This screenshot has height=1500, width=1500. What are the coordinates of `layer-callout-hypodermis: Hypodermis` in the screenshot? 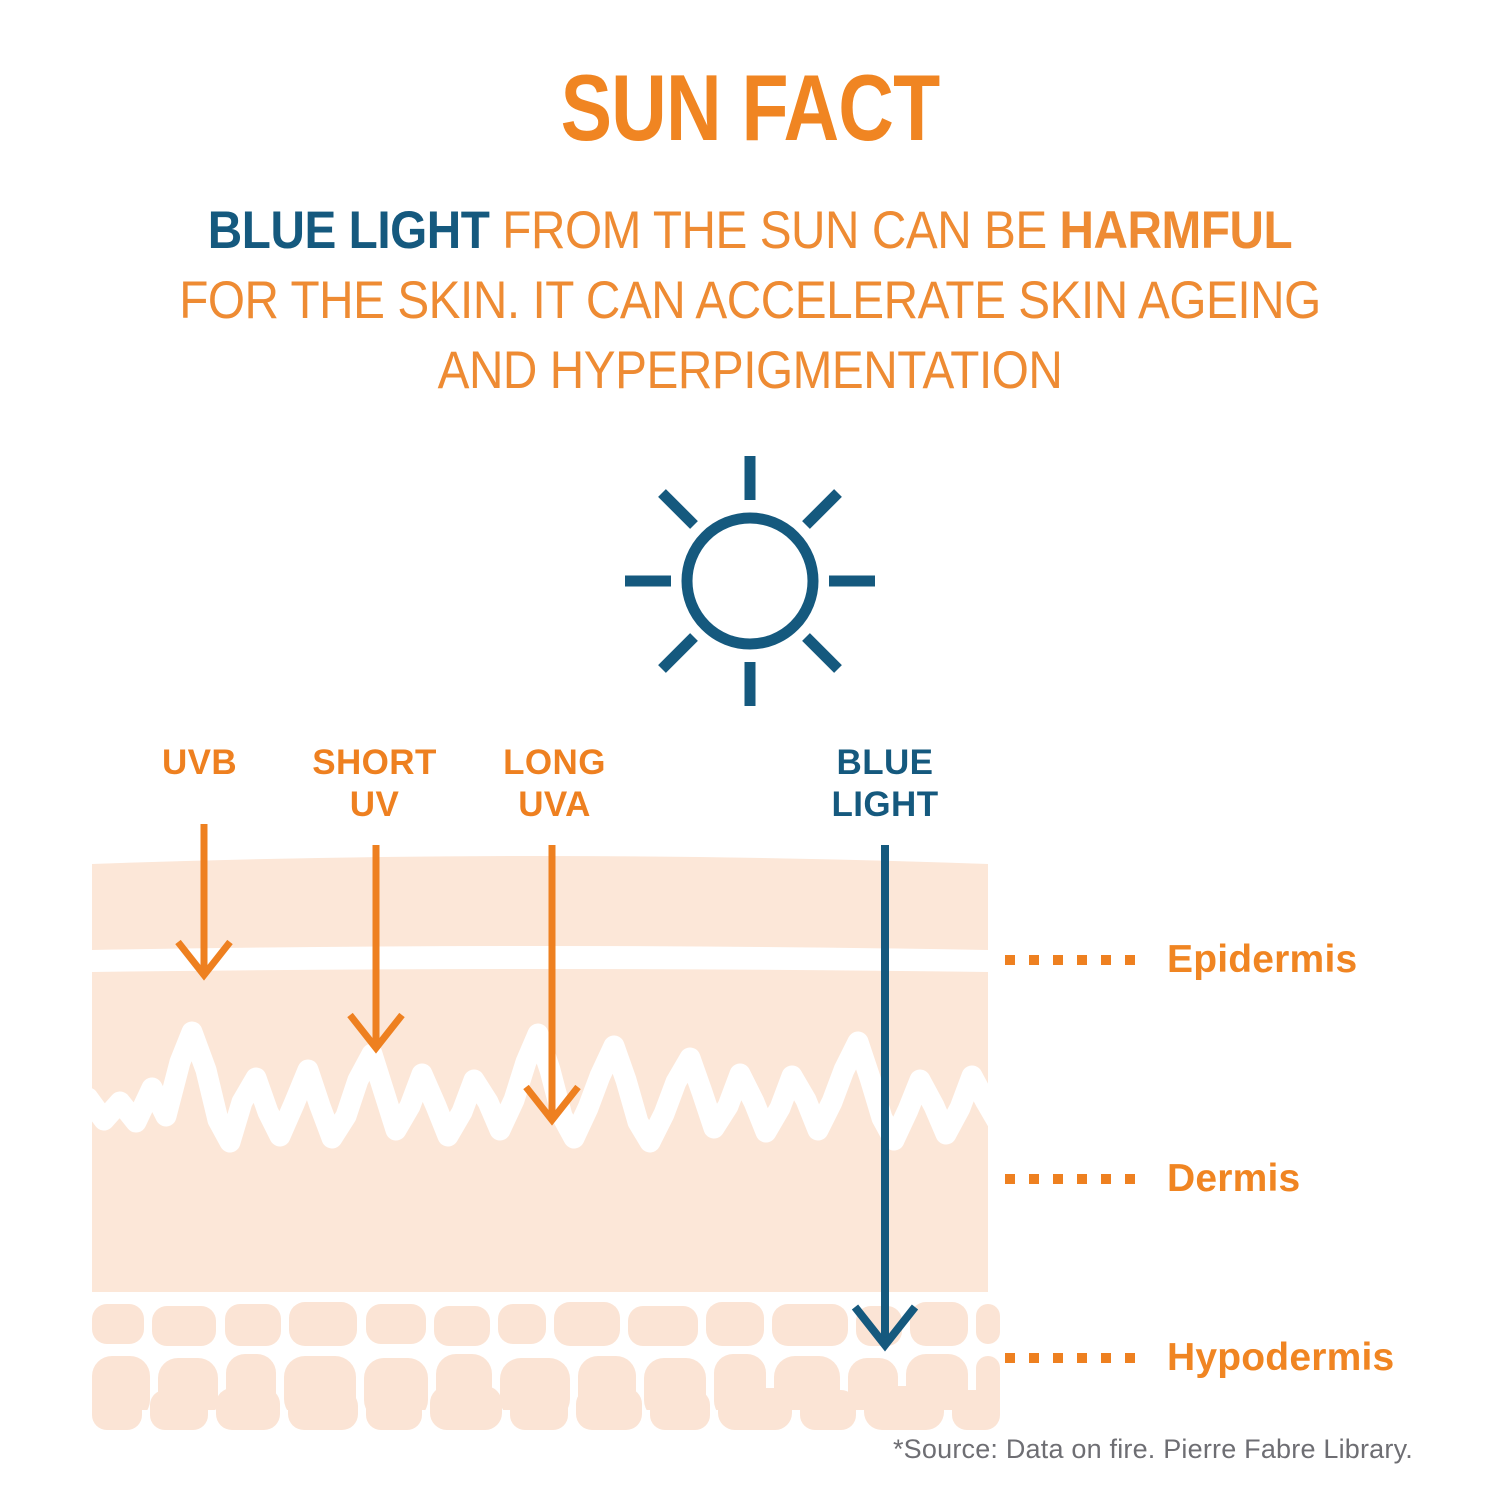 It's located at (1199, 1358).